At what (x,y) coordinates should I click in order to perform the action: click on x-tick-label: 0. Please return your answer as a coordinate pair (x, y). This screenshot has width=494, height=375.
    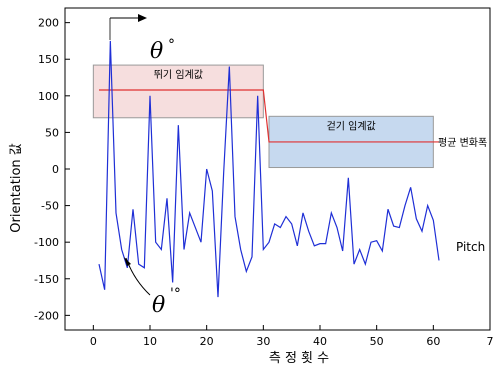
    Looking at the image, I should click on (93, 341).